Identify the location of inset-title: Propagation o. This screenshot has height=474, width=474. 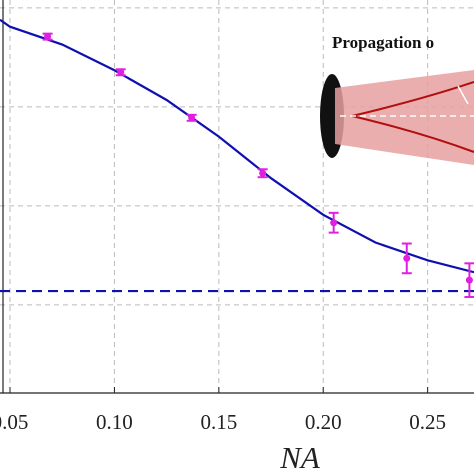
(383, 42).